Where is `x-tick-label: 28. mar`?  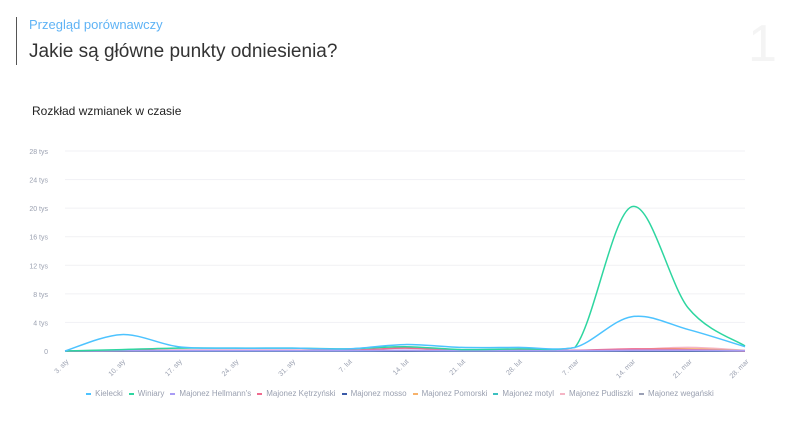 x-tick-label: 28. mar is located at coordinates (740, 369).